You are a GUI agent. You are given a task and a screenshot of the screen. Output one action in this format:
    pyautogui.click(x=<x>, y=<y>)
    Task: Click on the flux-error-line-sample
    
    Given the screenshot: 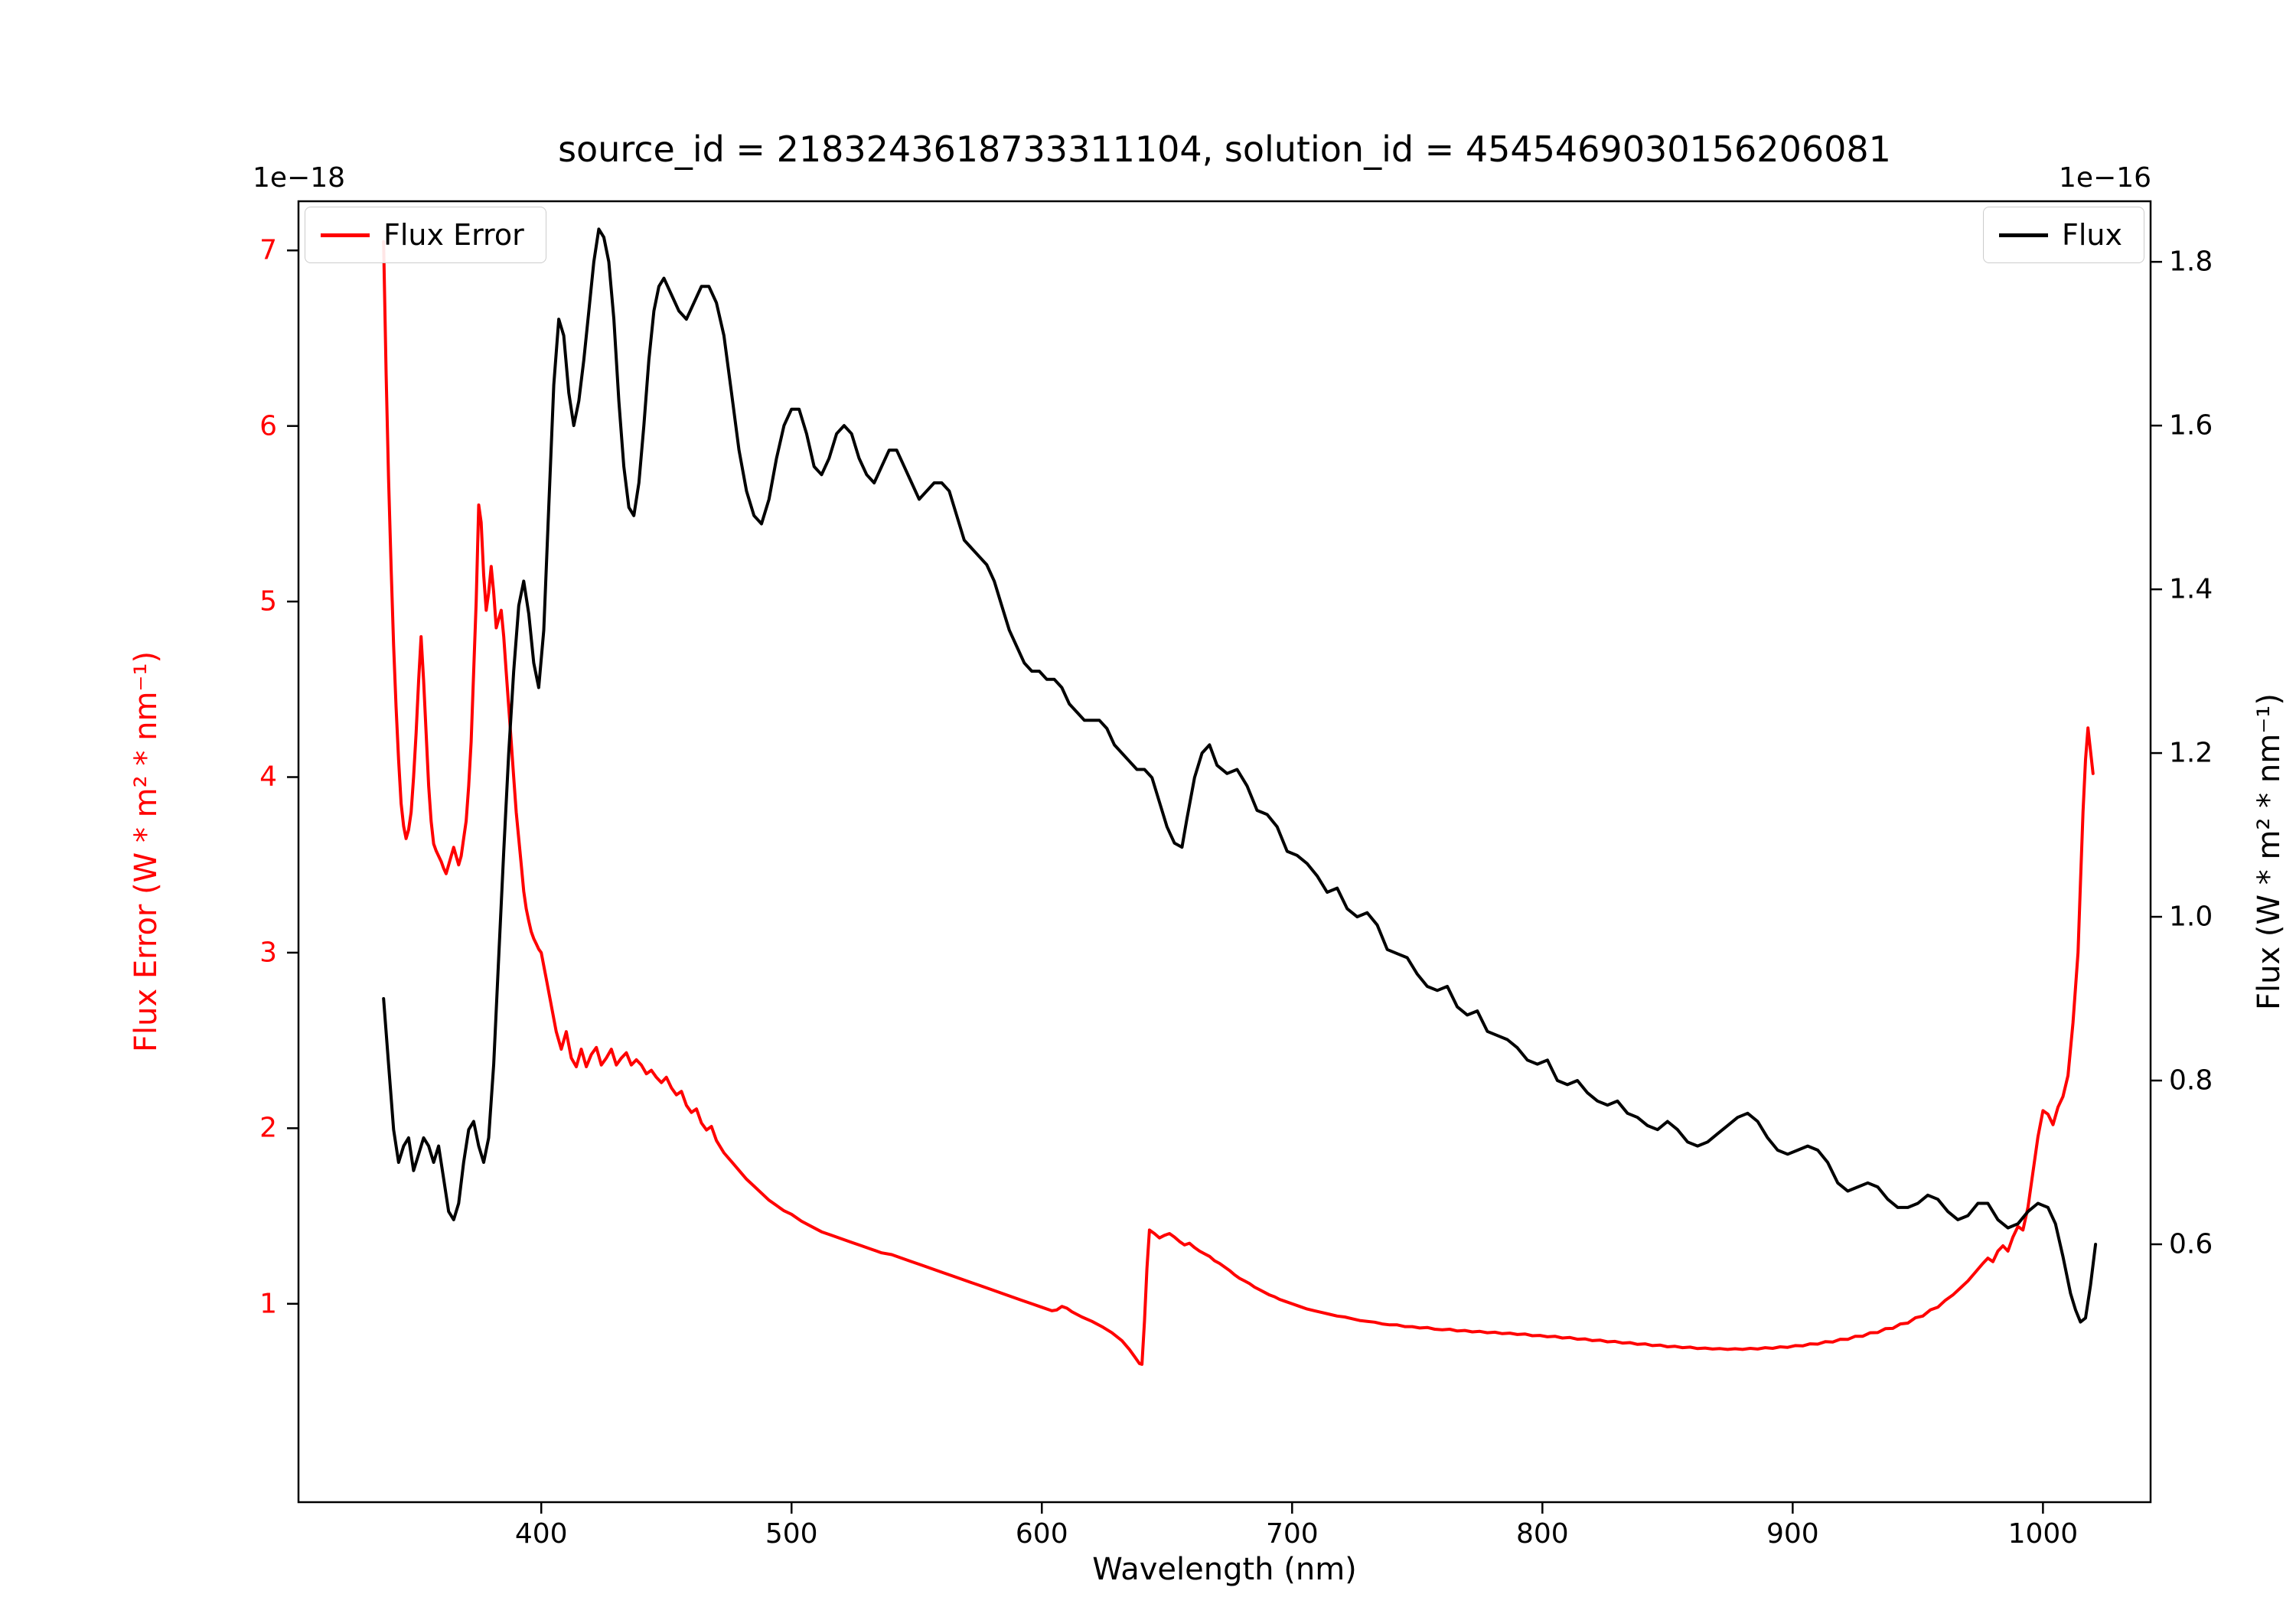 What is the action you would take?
    pyautogui.click(x=345, y=235)
    